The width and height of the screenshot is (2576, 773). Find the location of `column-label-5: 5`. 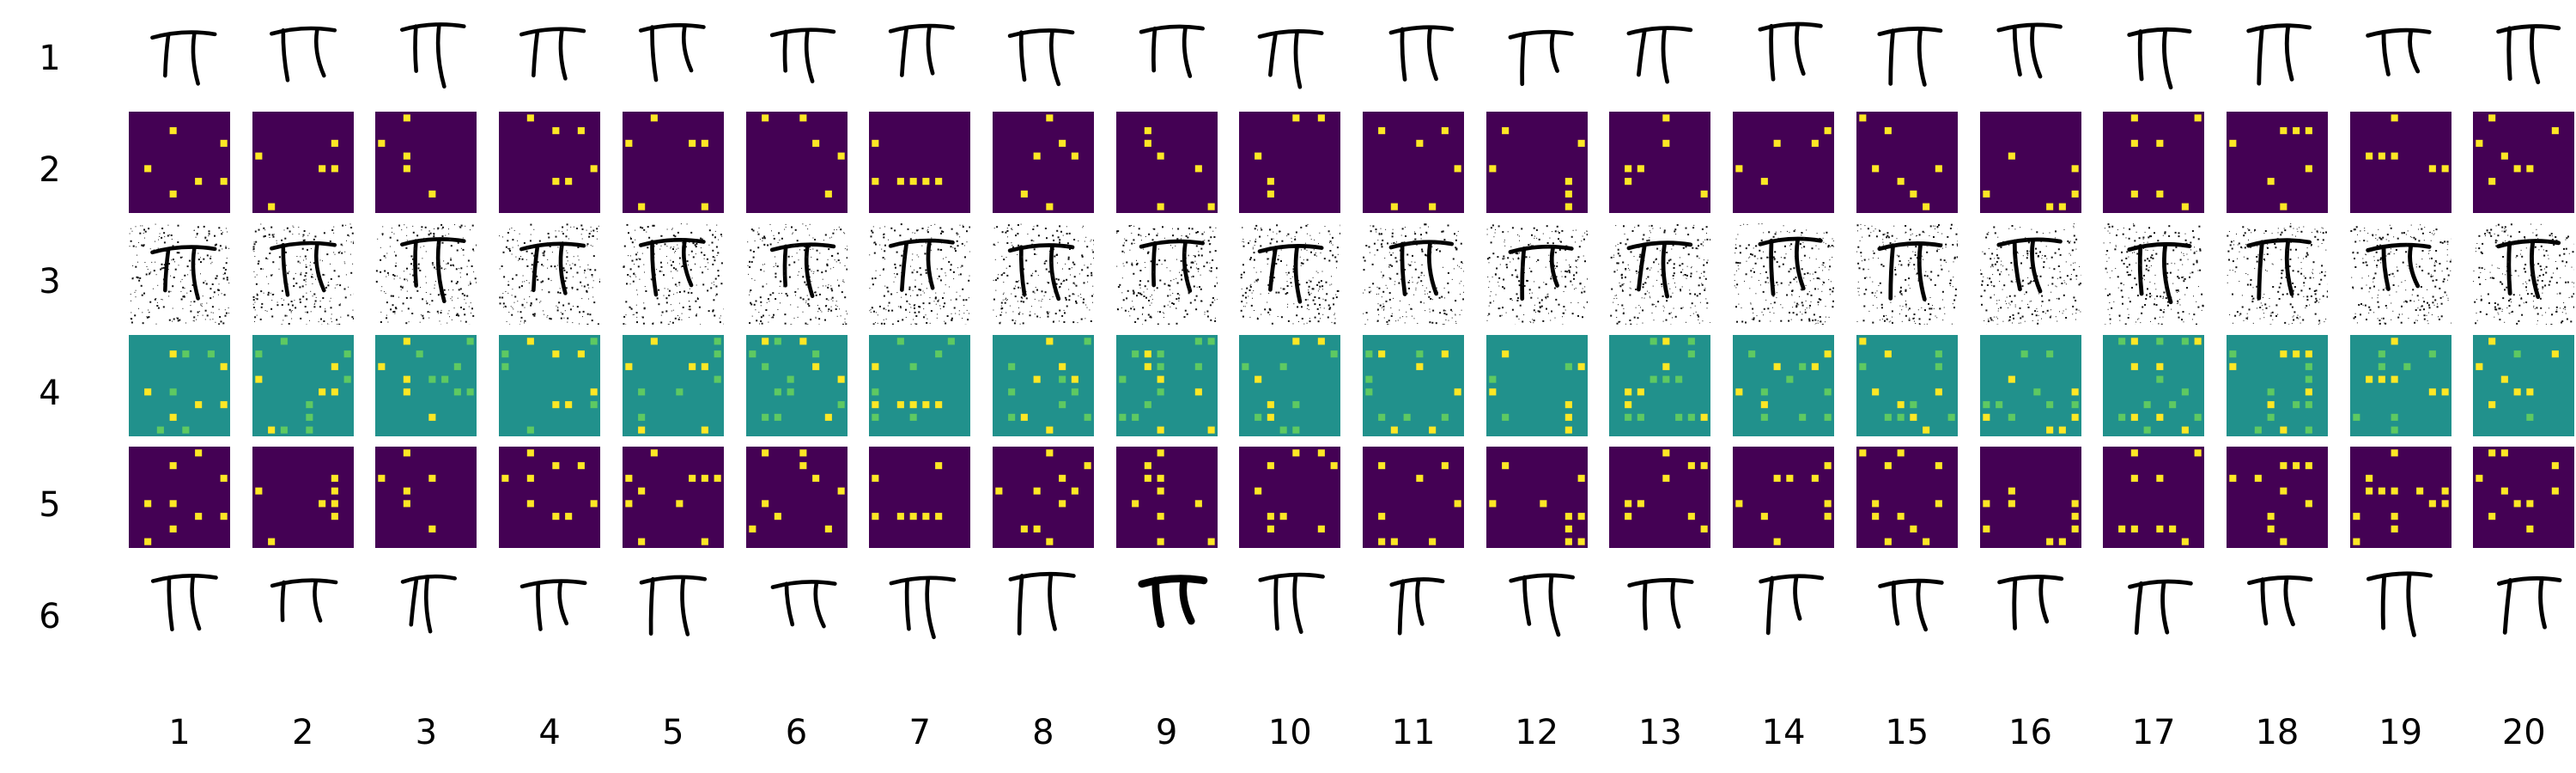

column-label-5: 5 is located at coordinates (673, 732).